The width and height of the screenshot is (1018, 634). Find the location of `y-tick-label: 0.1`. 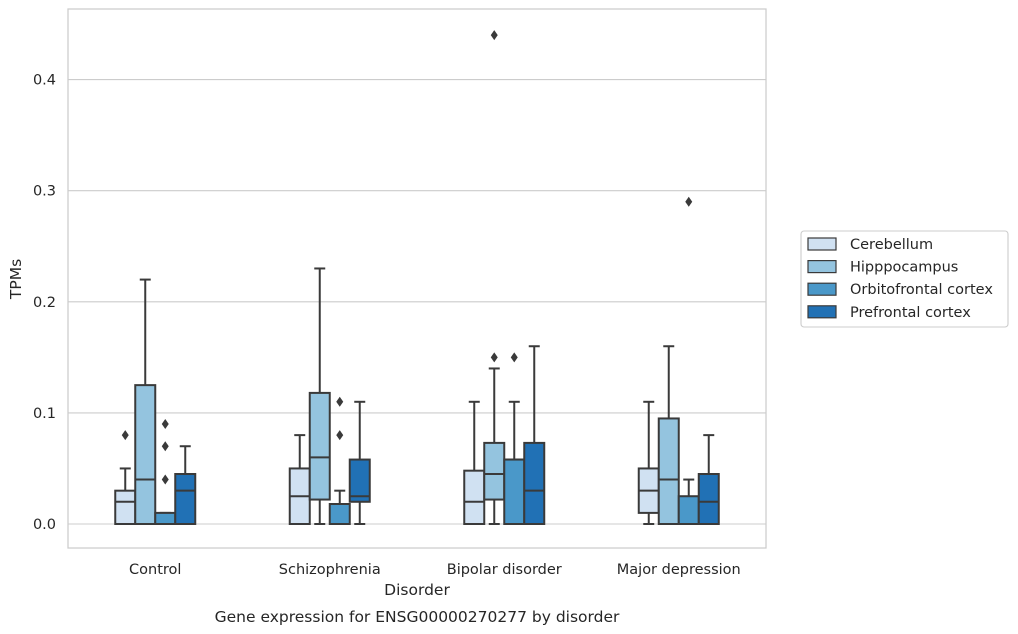

y-tick-label: 0.1 is located at coordinates (44, 414).